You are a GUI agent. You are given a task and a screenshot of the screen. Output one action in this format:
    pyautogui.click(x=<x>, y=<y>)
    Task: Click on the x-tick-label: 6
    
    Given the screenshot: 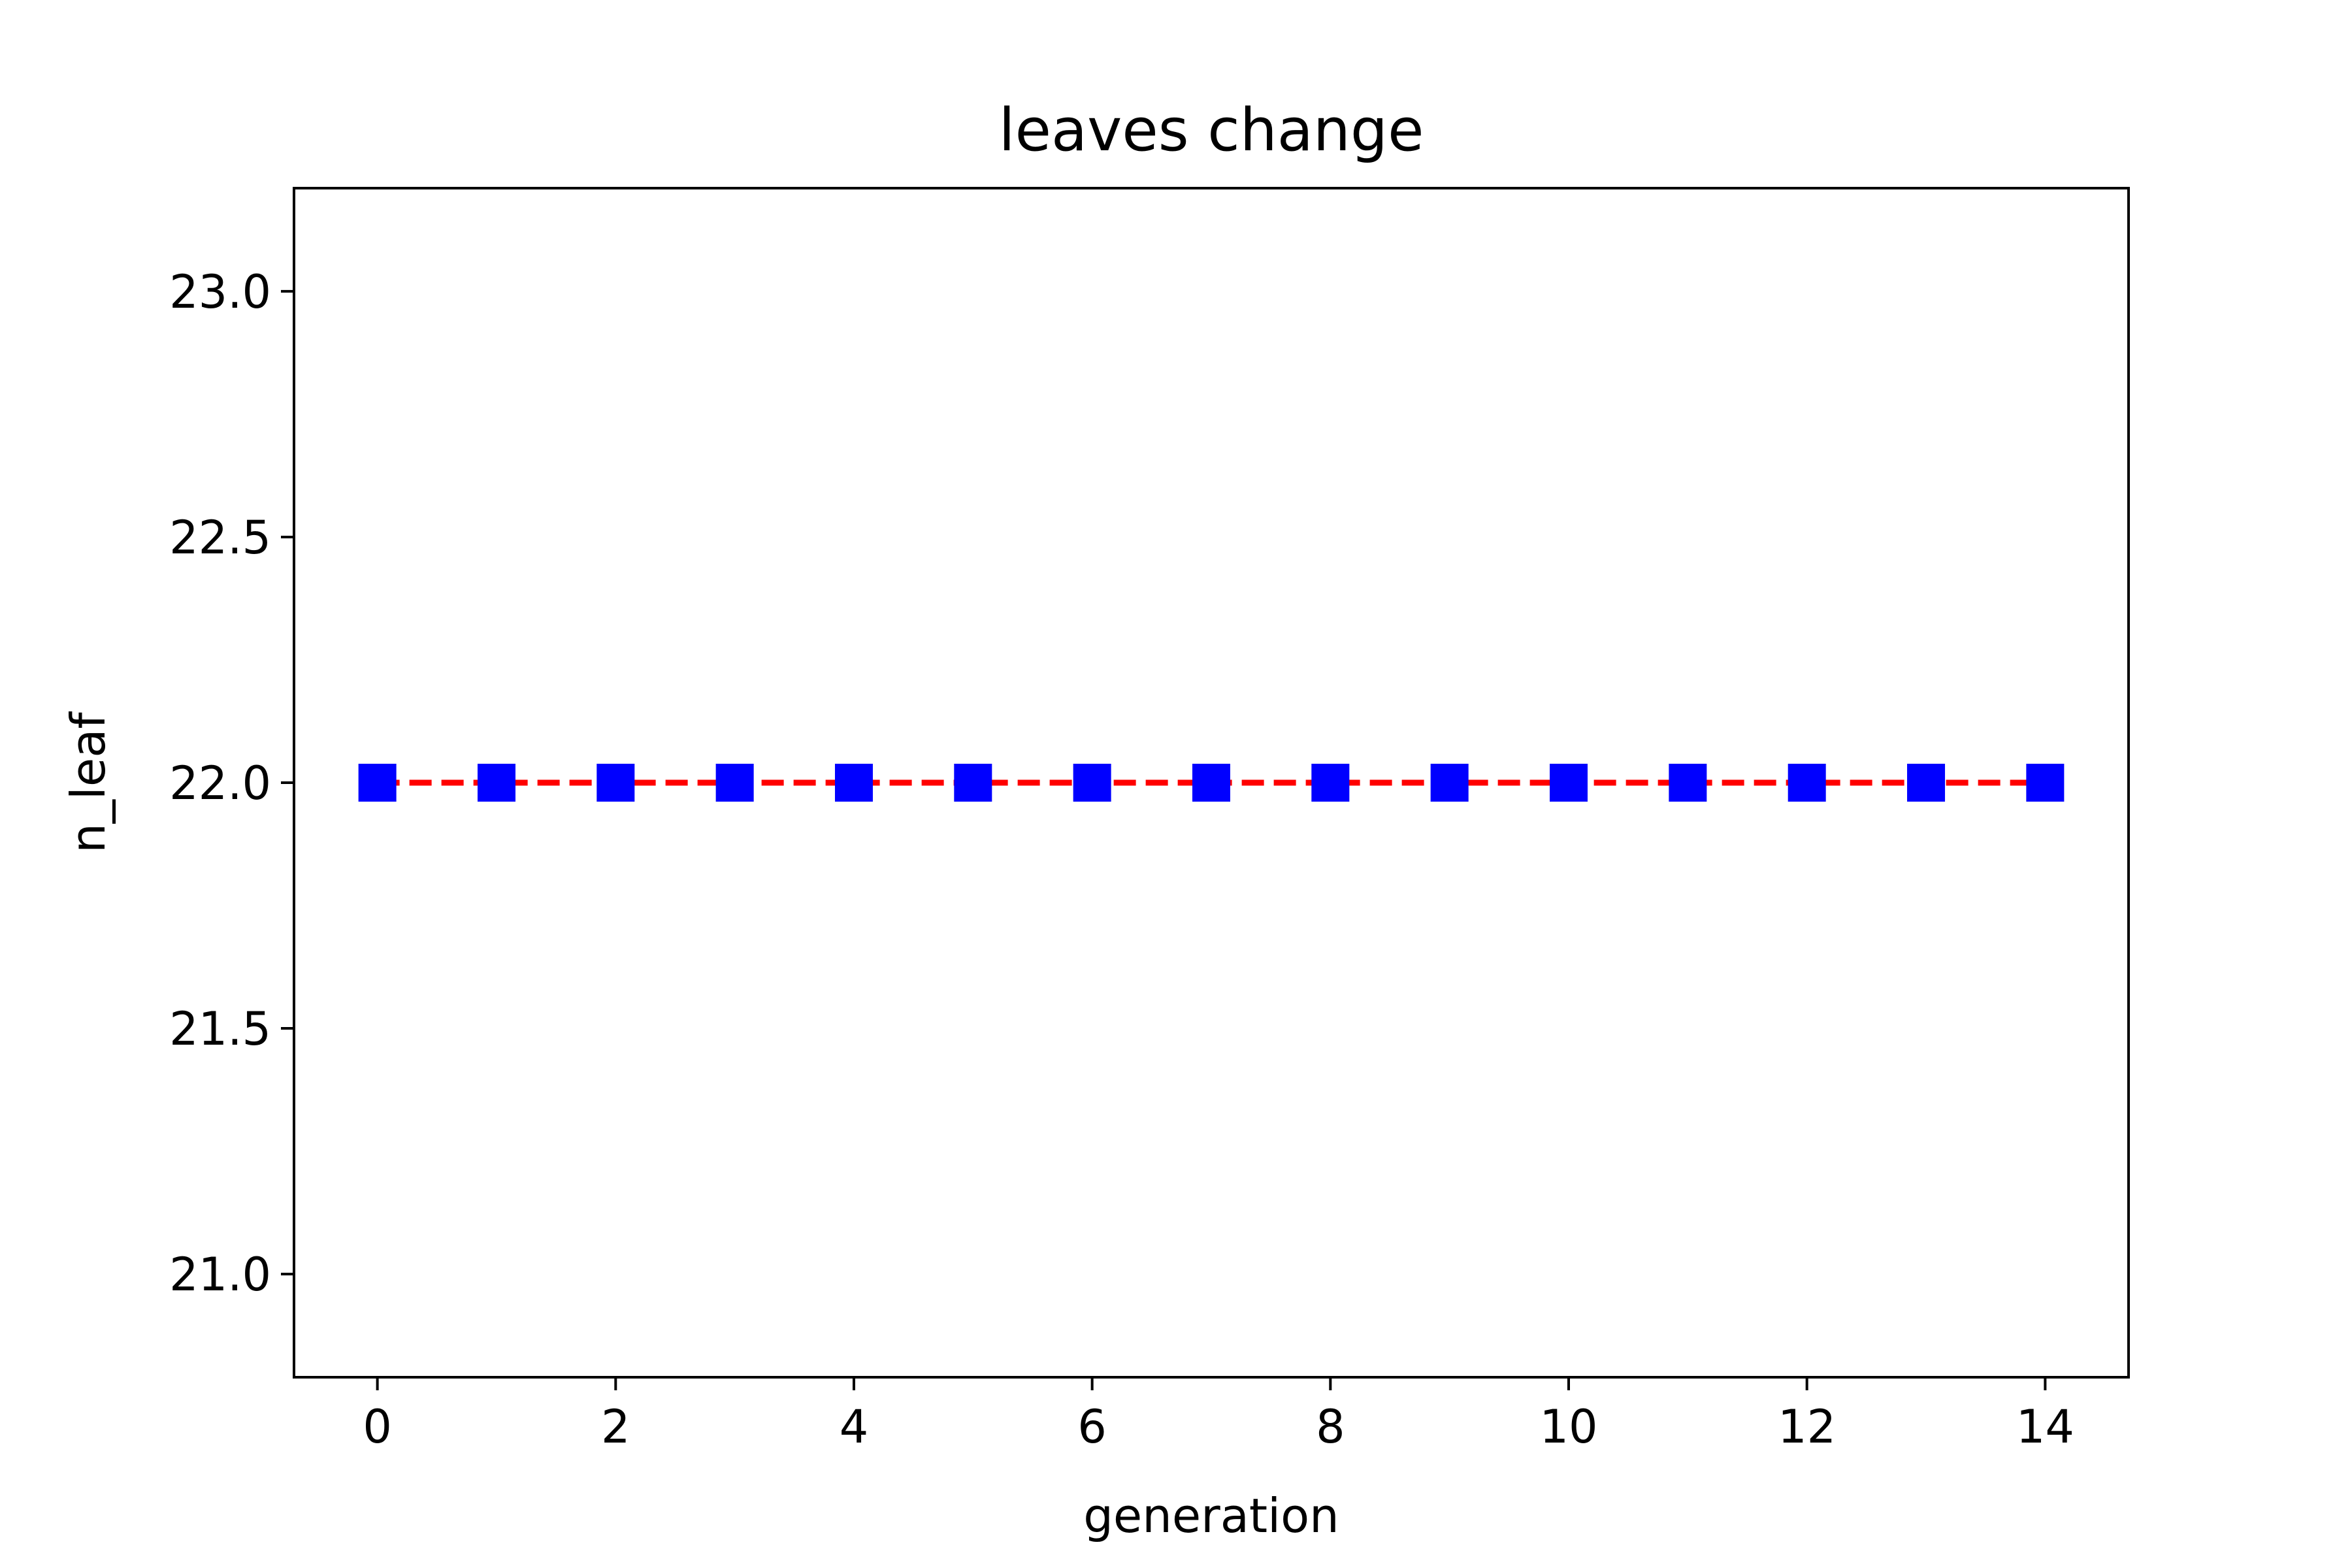 What is the action you would take?
    pyautogui.click(x=1092, y=1427)
    